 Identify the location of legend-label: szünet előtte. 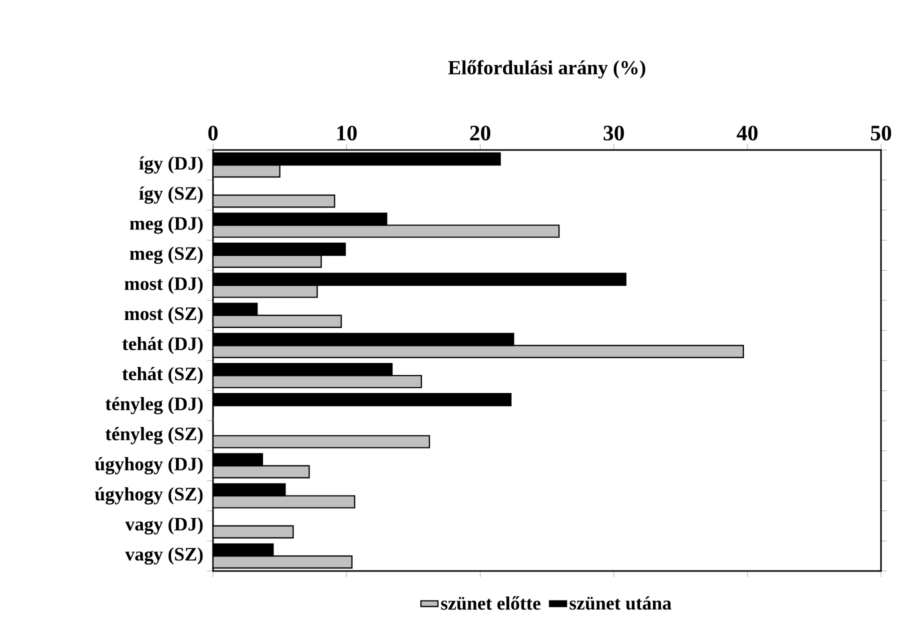
(490, 603).